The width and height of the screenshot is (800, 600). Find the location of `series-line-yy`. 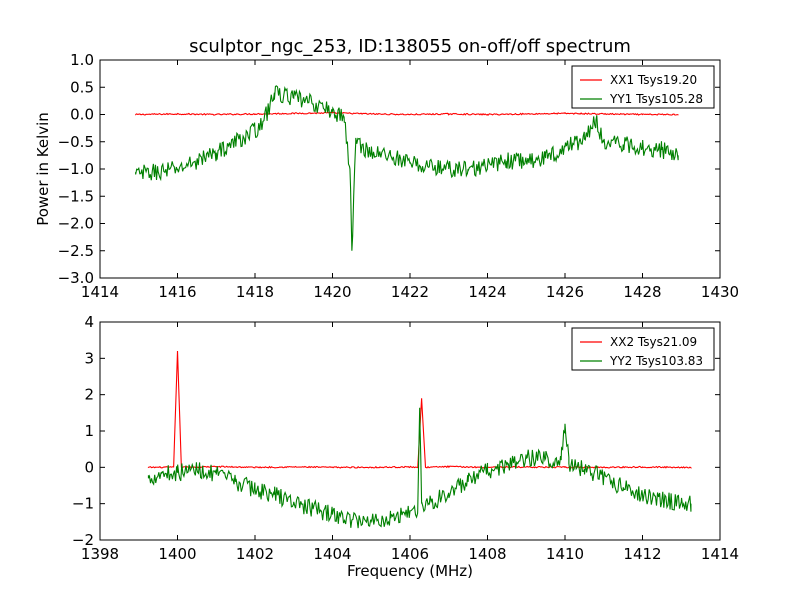

series-line-yy is located at coordinates (419, 468).